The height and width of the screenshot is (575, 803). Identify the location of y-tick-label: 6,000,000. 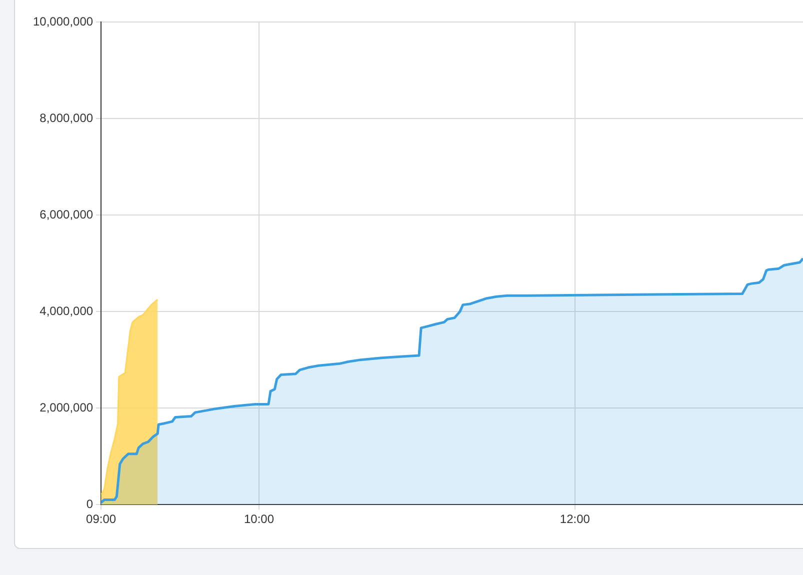
(67, 214).